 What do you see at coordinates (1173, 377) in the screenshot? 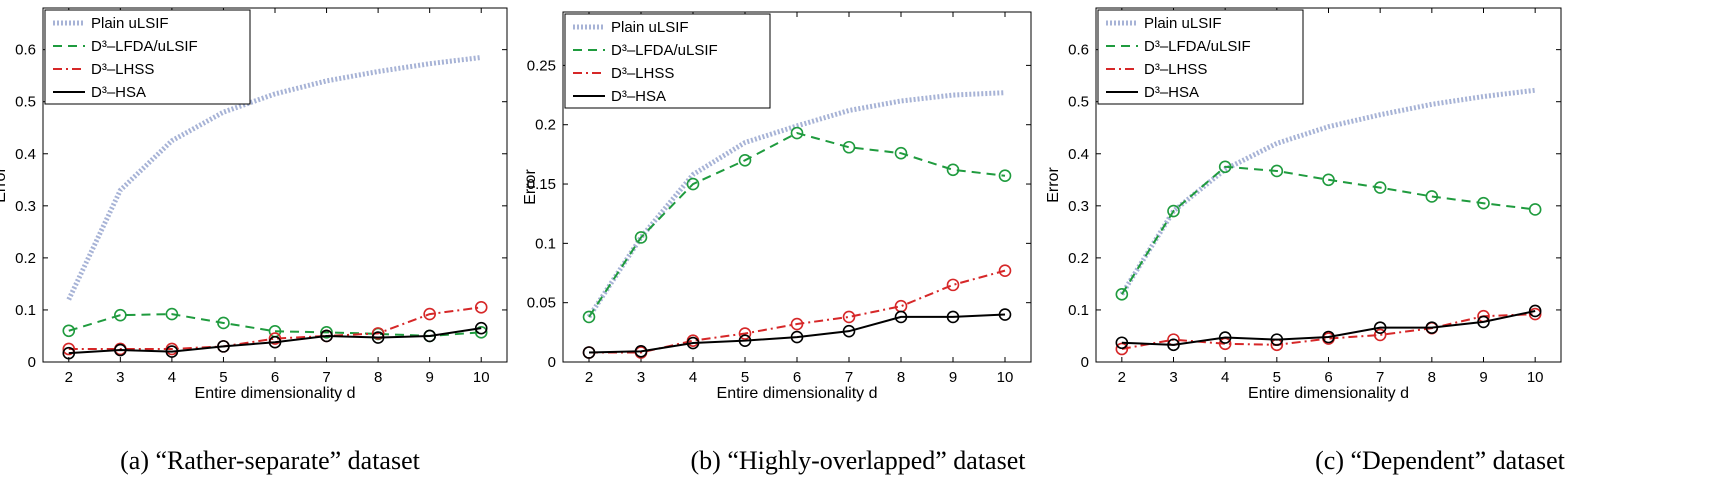
I see `x-tick-label: 3` at bounding box center [1173, 377].